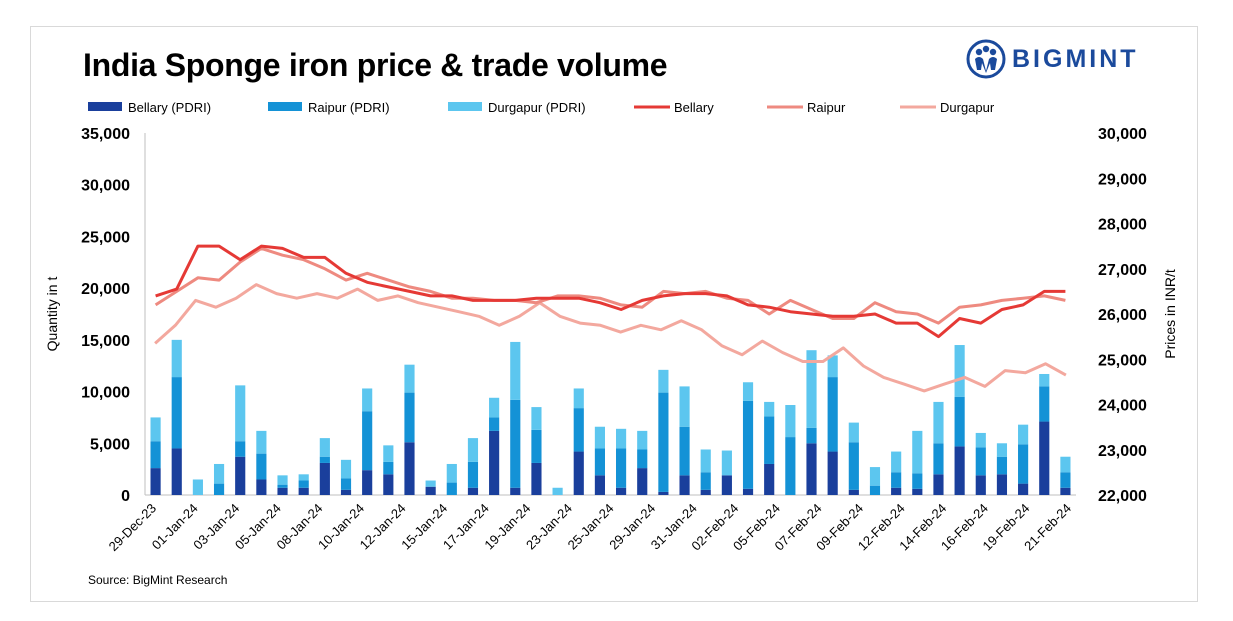 The width and height of the screenshot is (1233, 621). I want to click on legend-label-bellary: Bellary, so click(694, 107).